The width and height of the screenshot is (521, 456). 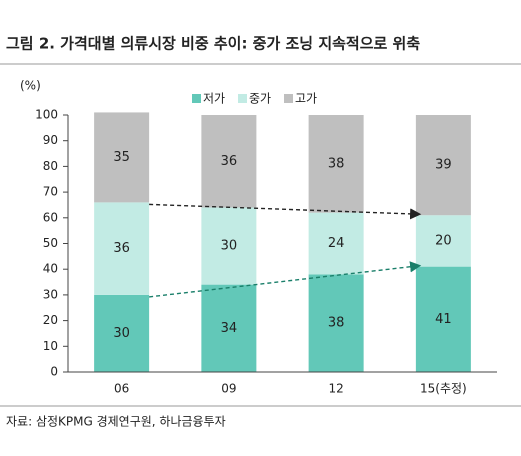 I want to click on value-label: 39, so click(x=443, y=165).